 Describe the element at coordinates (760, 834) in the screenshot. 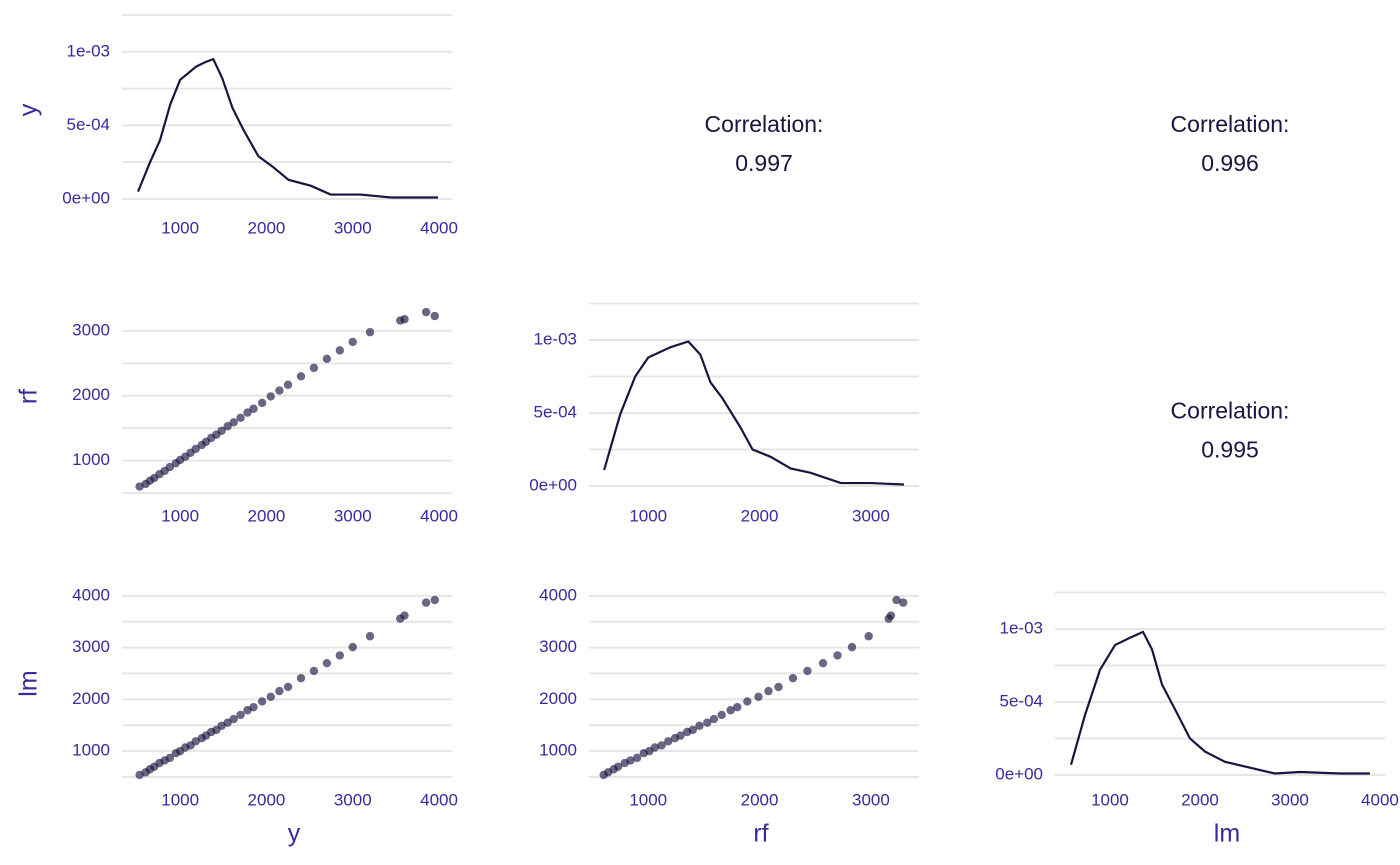

I see `column-label: rf` at that location.